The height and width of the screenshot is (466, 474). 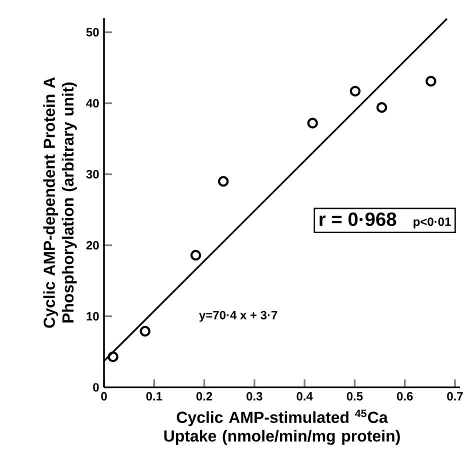 I want to click on y-tick-label: 10, so click(x=92, y=316).